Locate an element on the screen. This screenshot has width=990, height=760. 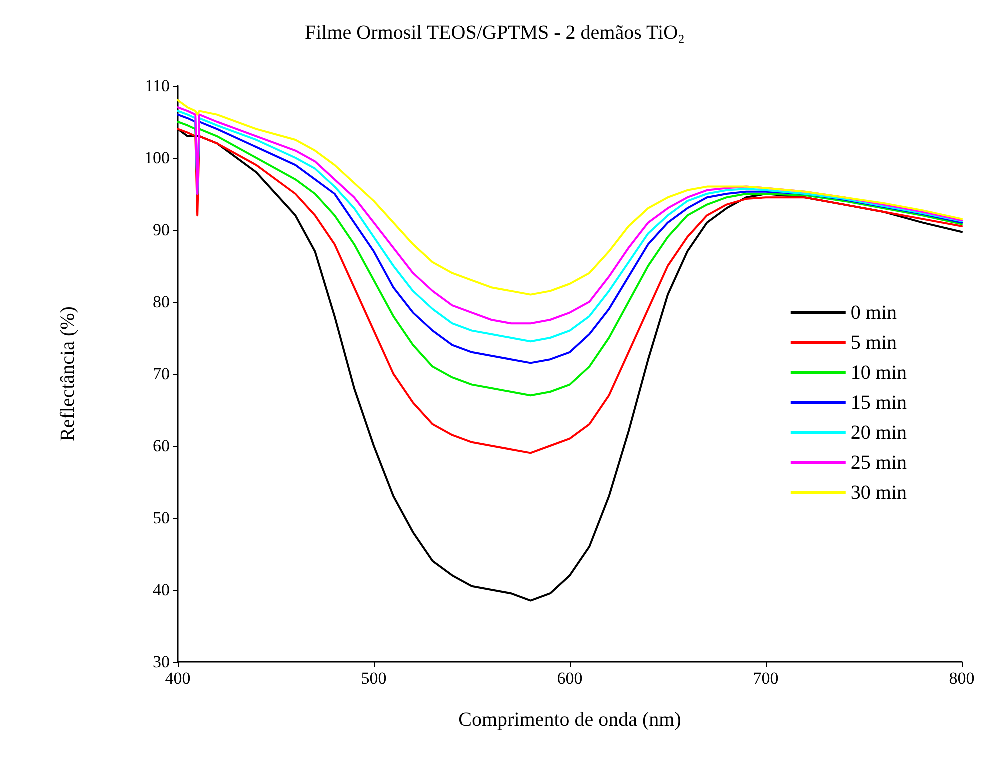
y-tick-label: 60 is located at coordinates (161, 446).